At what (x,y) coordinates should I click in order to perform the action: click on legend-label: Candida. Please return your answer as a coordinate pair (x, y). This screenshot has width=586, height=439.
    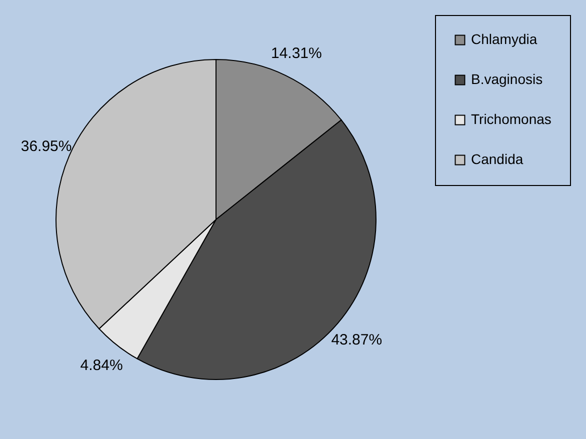
    Looking at the image, I should click on (497, 159).